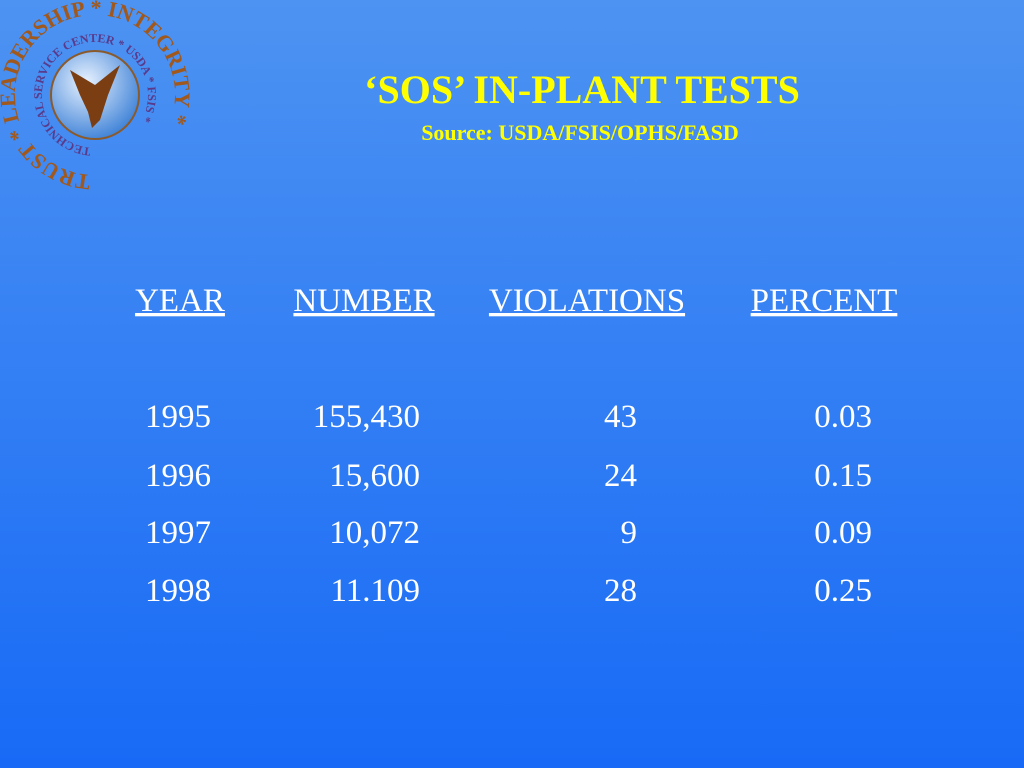 This screenshot has width=1024, height=773. Describe the element at coordinates (178, 533) in the screenshot. I see `table-cell: 1997` at that location.